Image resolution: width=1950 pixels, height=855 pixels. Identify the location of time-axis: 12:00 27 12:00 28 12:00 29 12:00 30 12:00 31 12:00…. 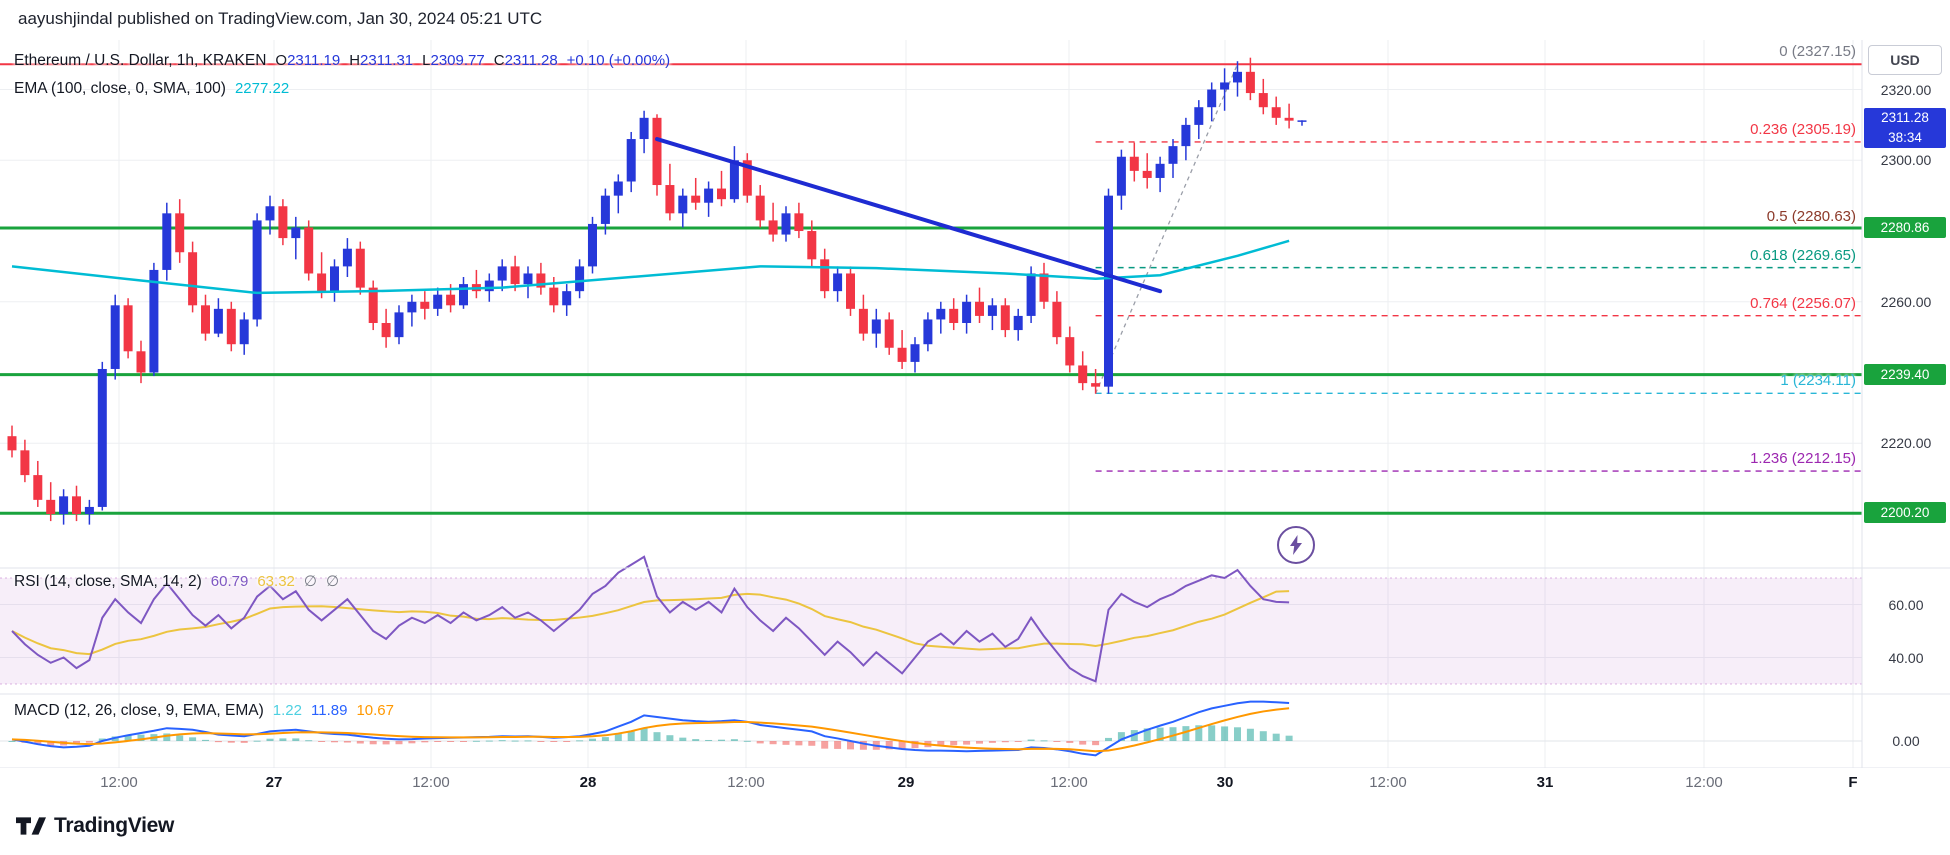
(975, 785).